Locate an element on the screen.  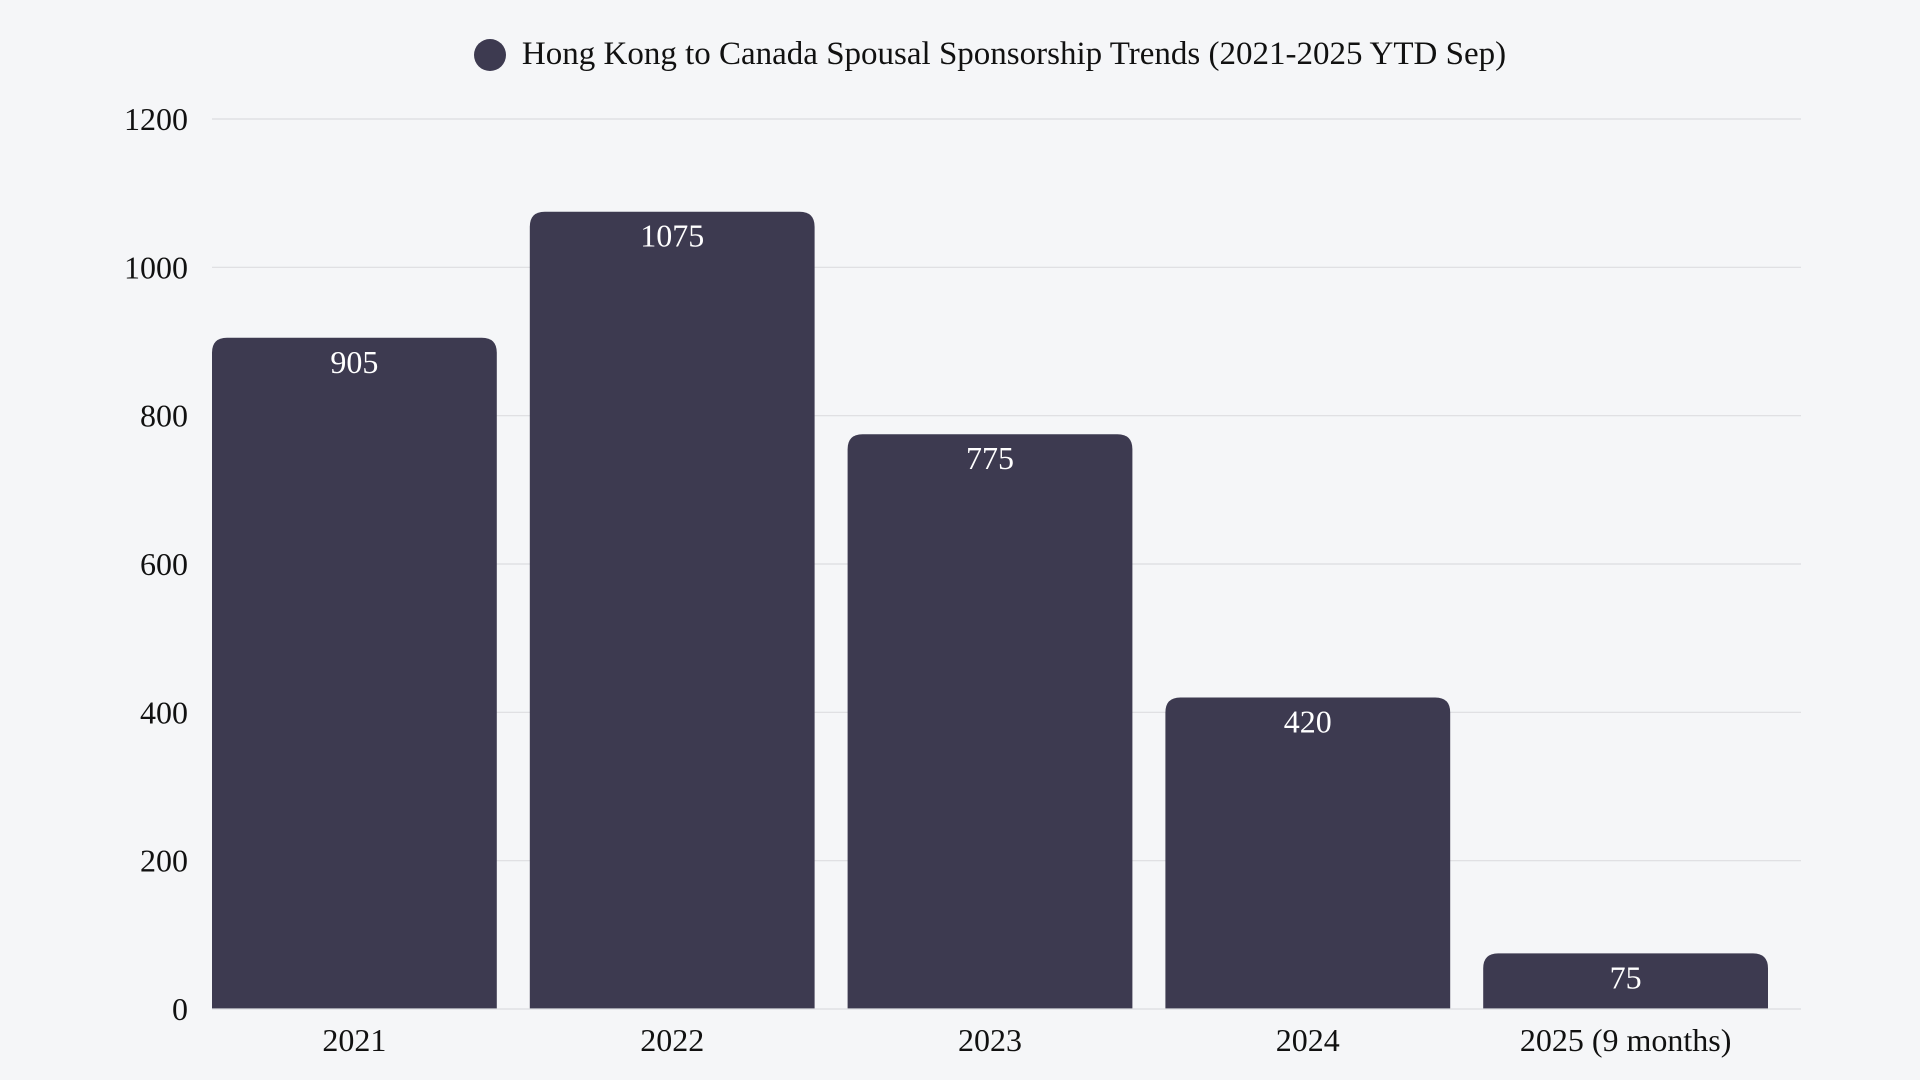
y-tick-label: 800 is located at coordinates (164, 416).